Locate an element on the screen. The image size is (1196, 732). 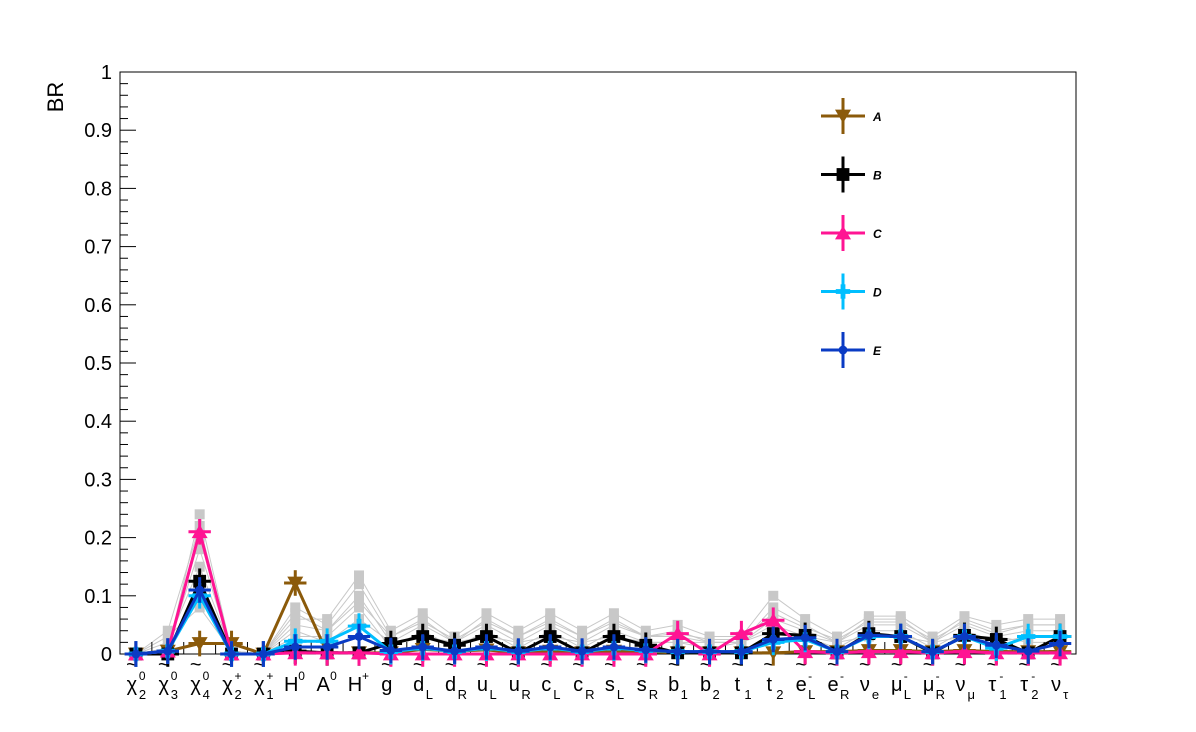
x-category-label: b~1 is located at coordinates (678, 678).